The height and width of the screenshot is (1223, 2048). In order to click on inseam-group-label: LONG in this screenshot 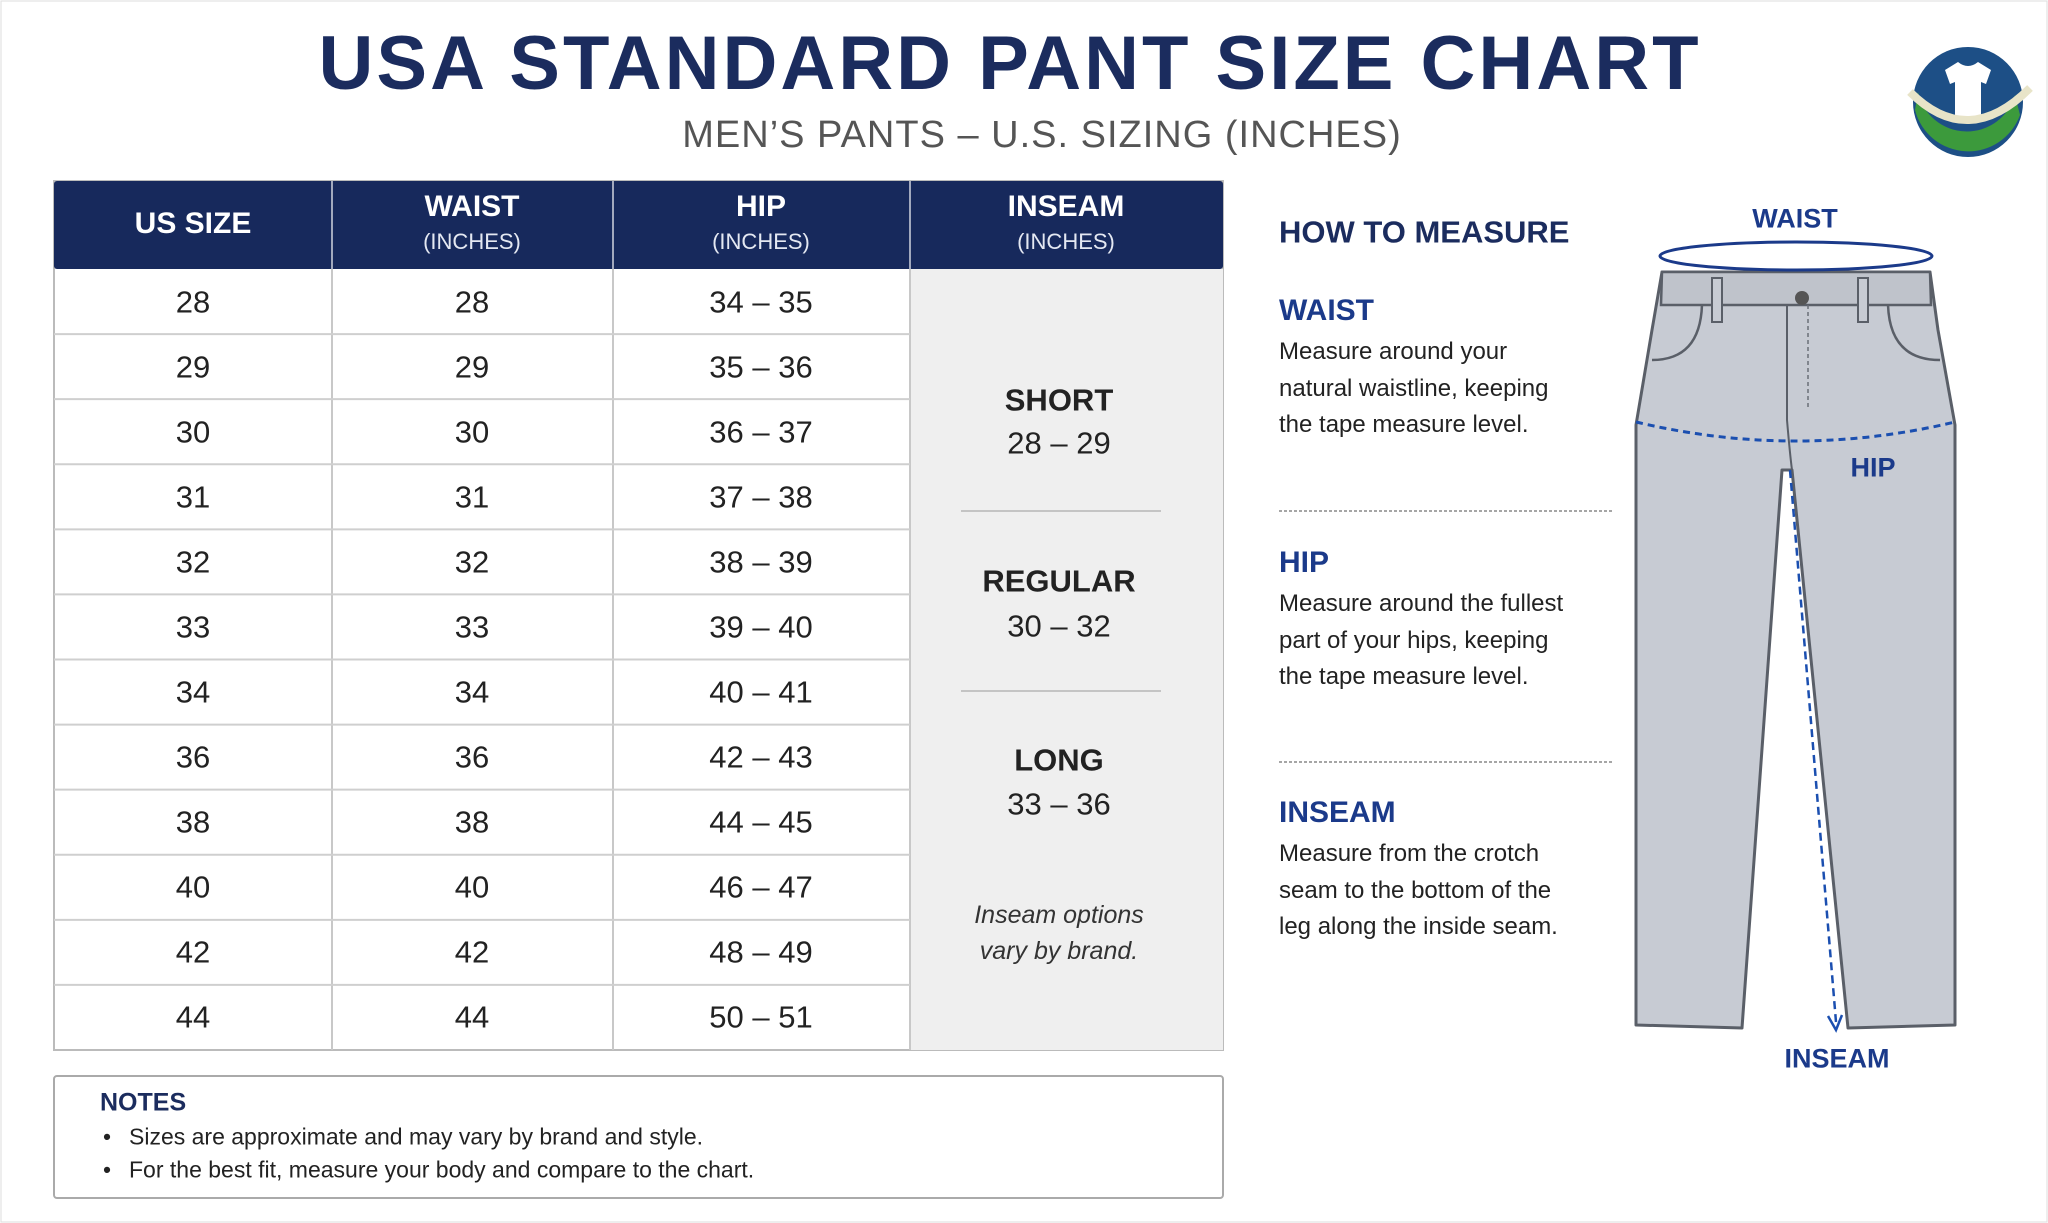, I will do `click(1059, 760)`.